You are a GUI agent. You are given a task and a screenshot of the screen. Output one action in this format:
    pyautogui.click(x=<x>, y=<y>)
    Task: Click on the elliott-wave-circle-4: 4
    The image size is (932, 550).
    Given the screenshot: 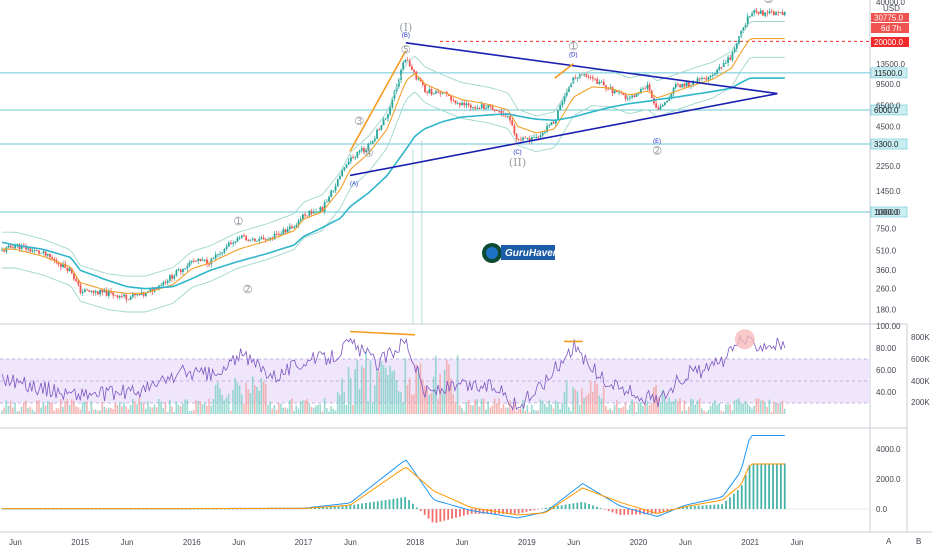 What is the action you would take?
    pyautogui.click(x=368, y=153)
    